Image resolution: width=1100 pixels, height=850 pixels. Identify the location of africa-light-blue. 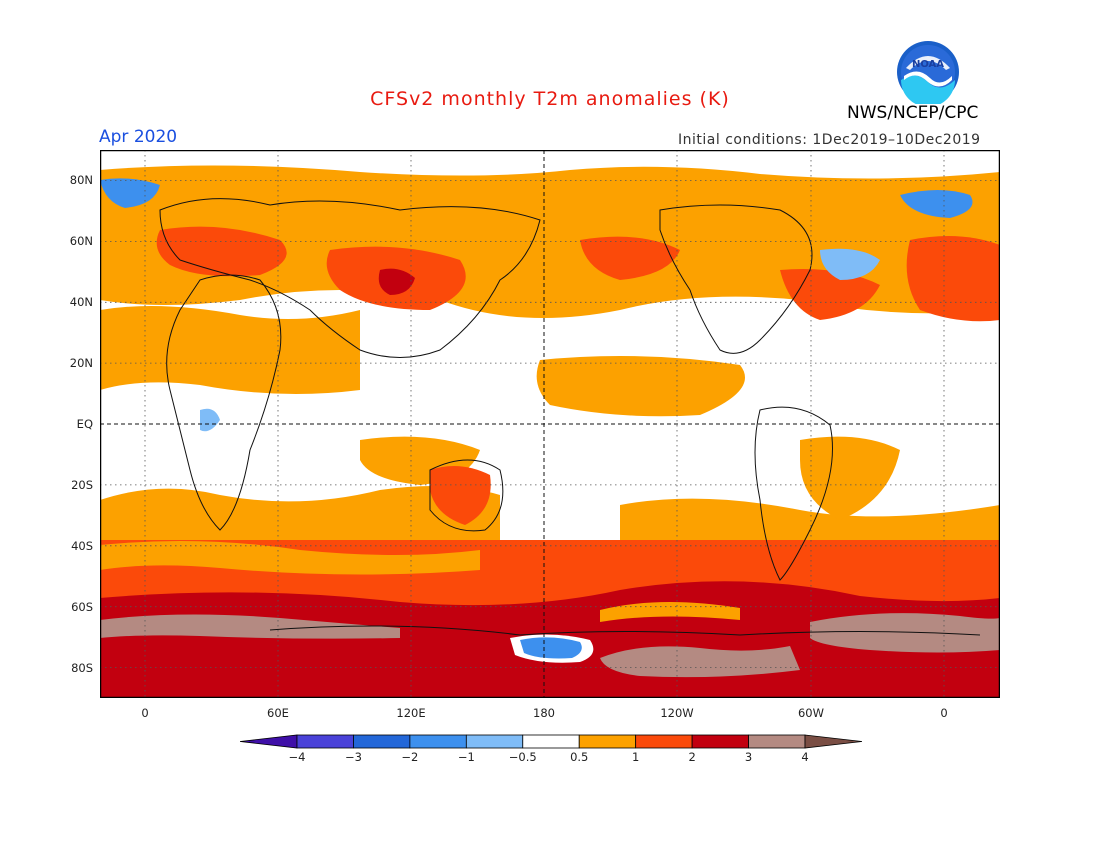
(210, 420).